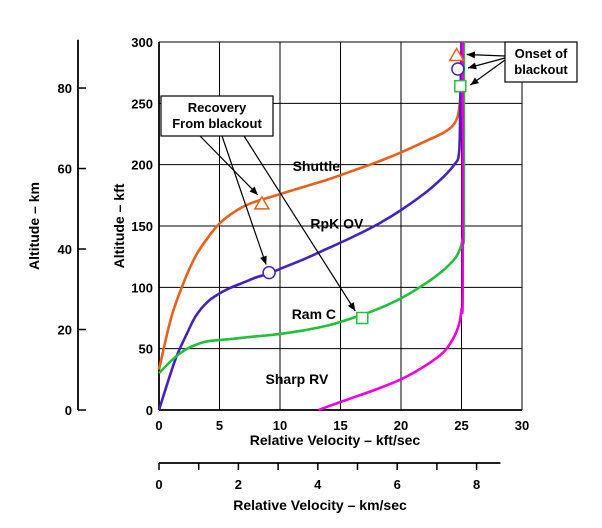 The height and width of the screenshot is (528, 602). Describe the element at coordinates (142, 42) in the screenshot. I see `y-tick-300: 300` at that location.